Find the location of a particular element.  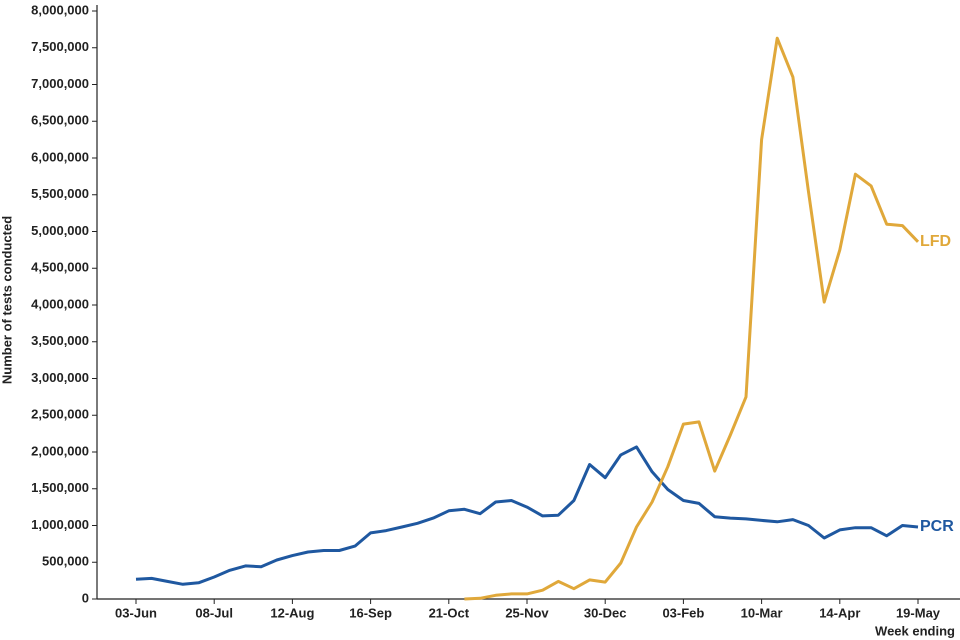

x-tick-label: 14-Apr is located at coordinates (839, 612).